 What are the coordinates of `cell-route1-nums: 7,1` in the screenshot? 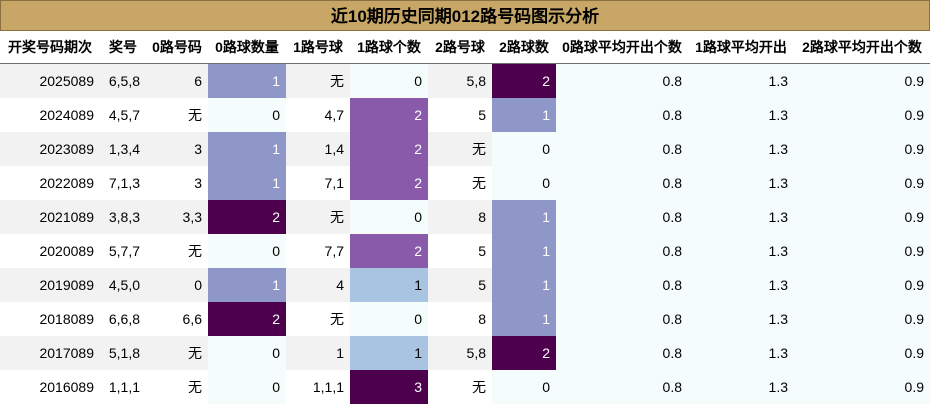 It's located at (318, 183).